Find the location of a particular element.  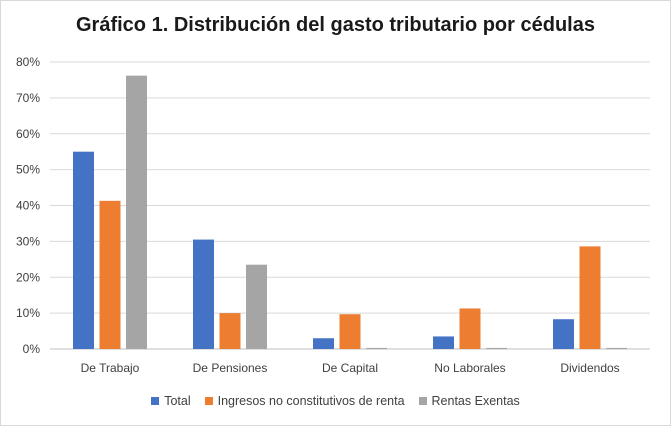

legend-label: Ingresos no constitutivos de renta is located at coordinates (311, 401).